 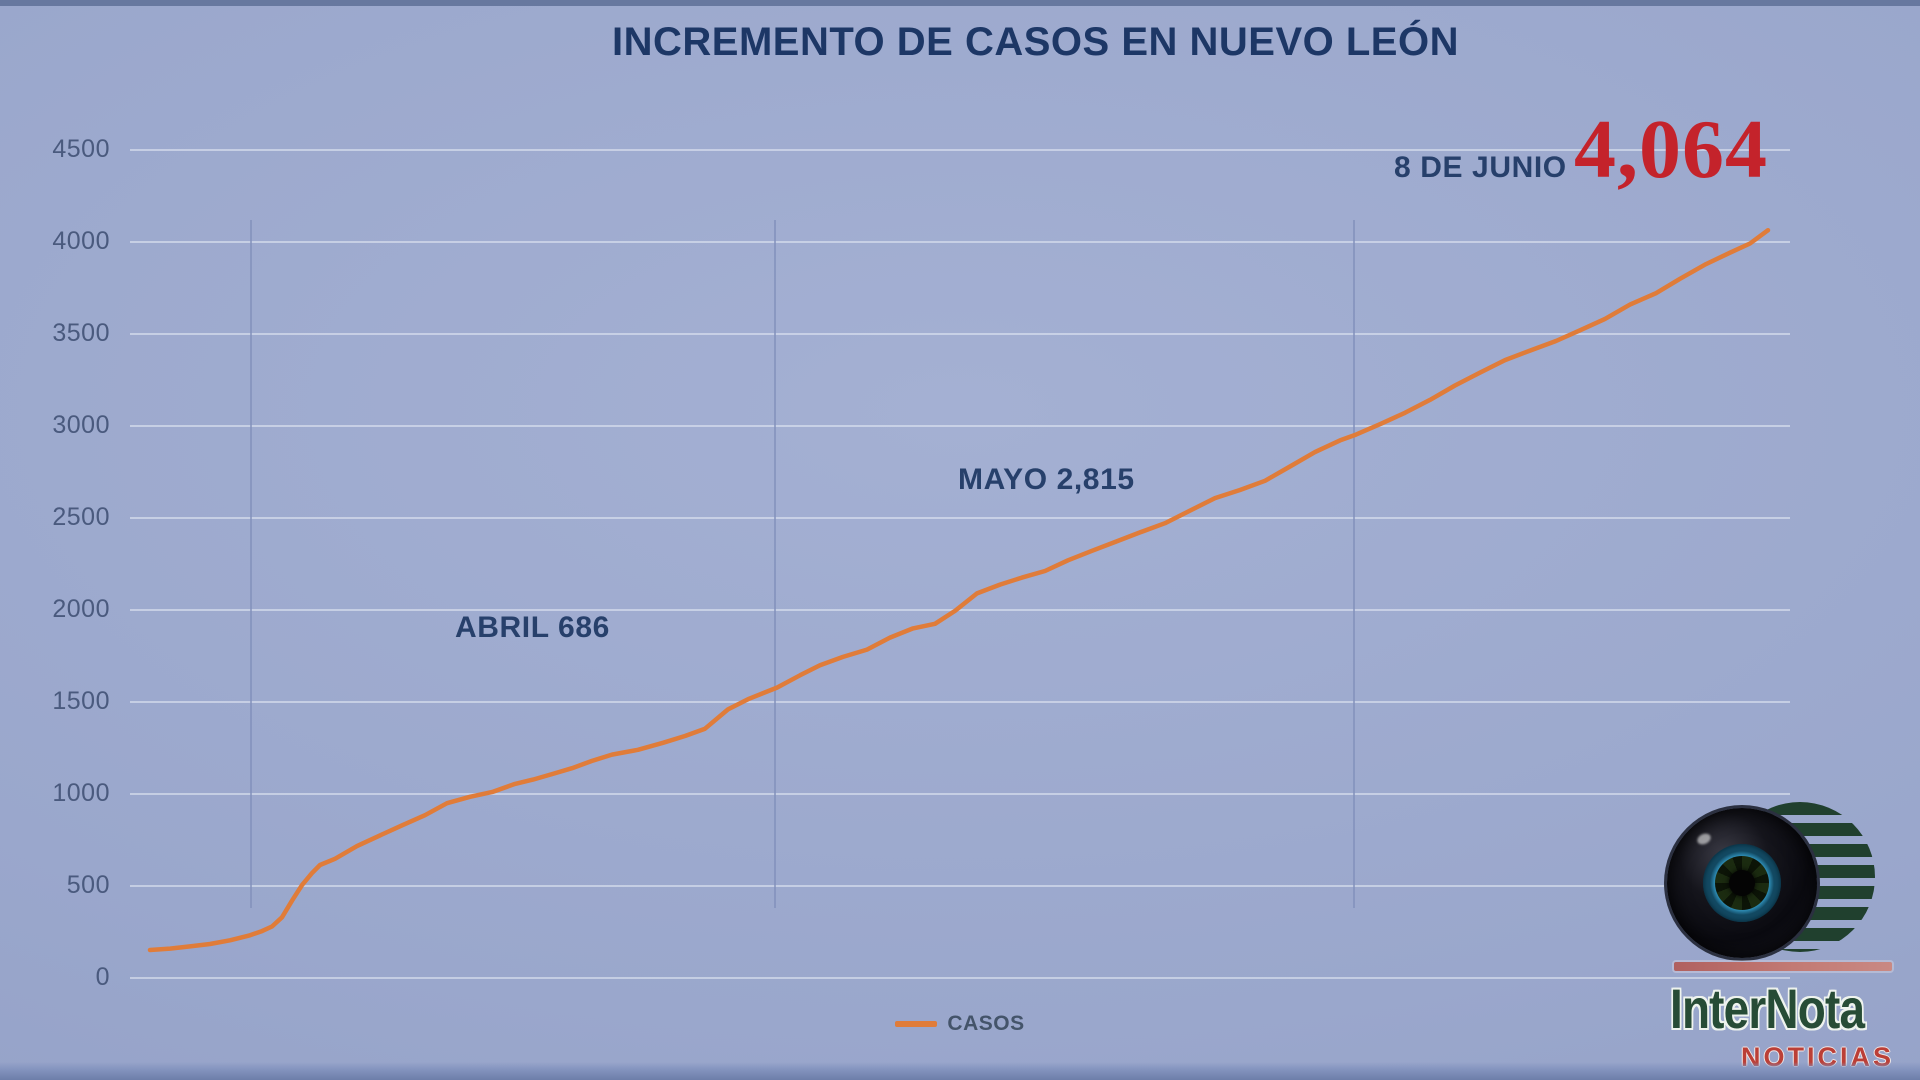 I want to click on y-tick-label: 1000, so click(x=81, y=793).